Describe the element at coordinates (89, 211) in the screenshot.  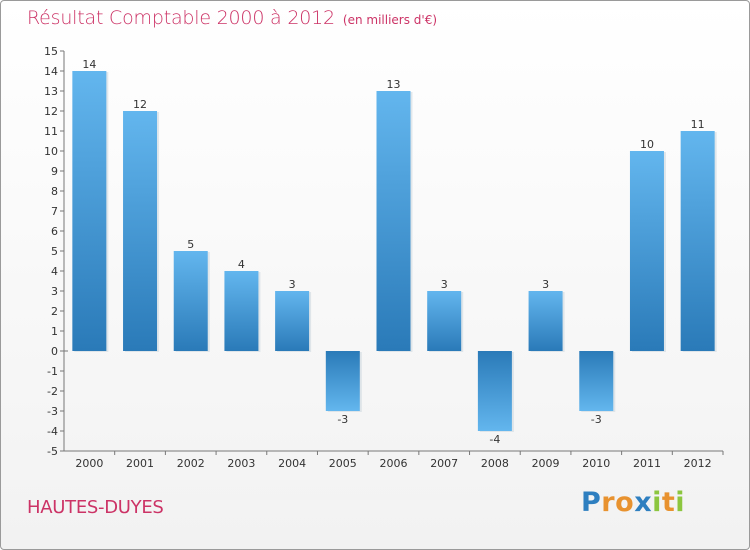
I see `bar-2000` at that location.